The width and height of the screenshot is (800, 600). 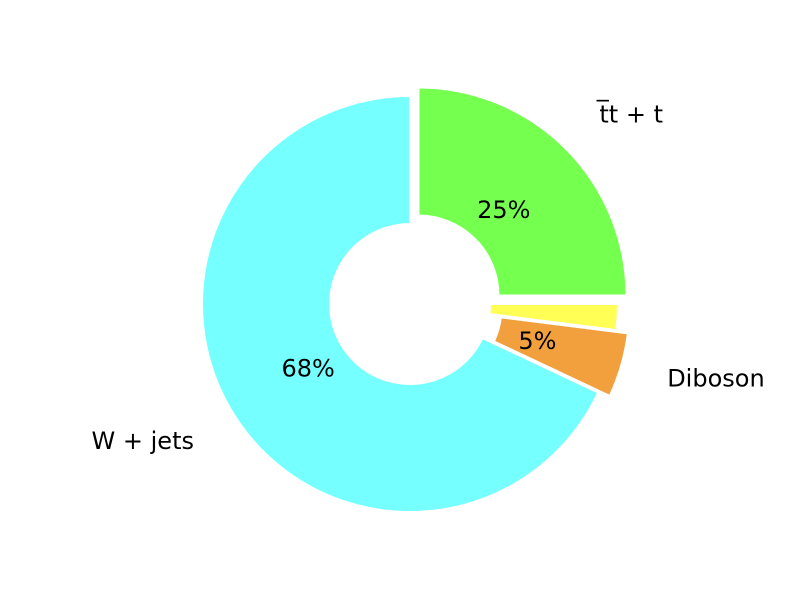 I want to click on slice-percent-label-3: 68%, so click(x=307, y=369).